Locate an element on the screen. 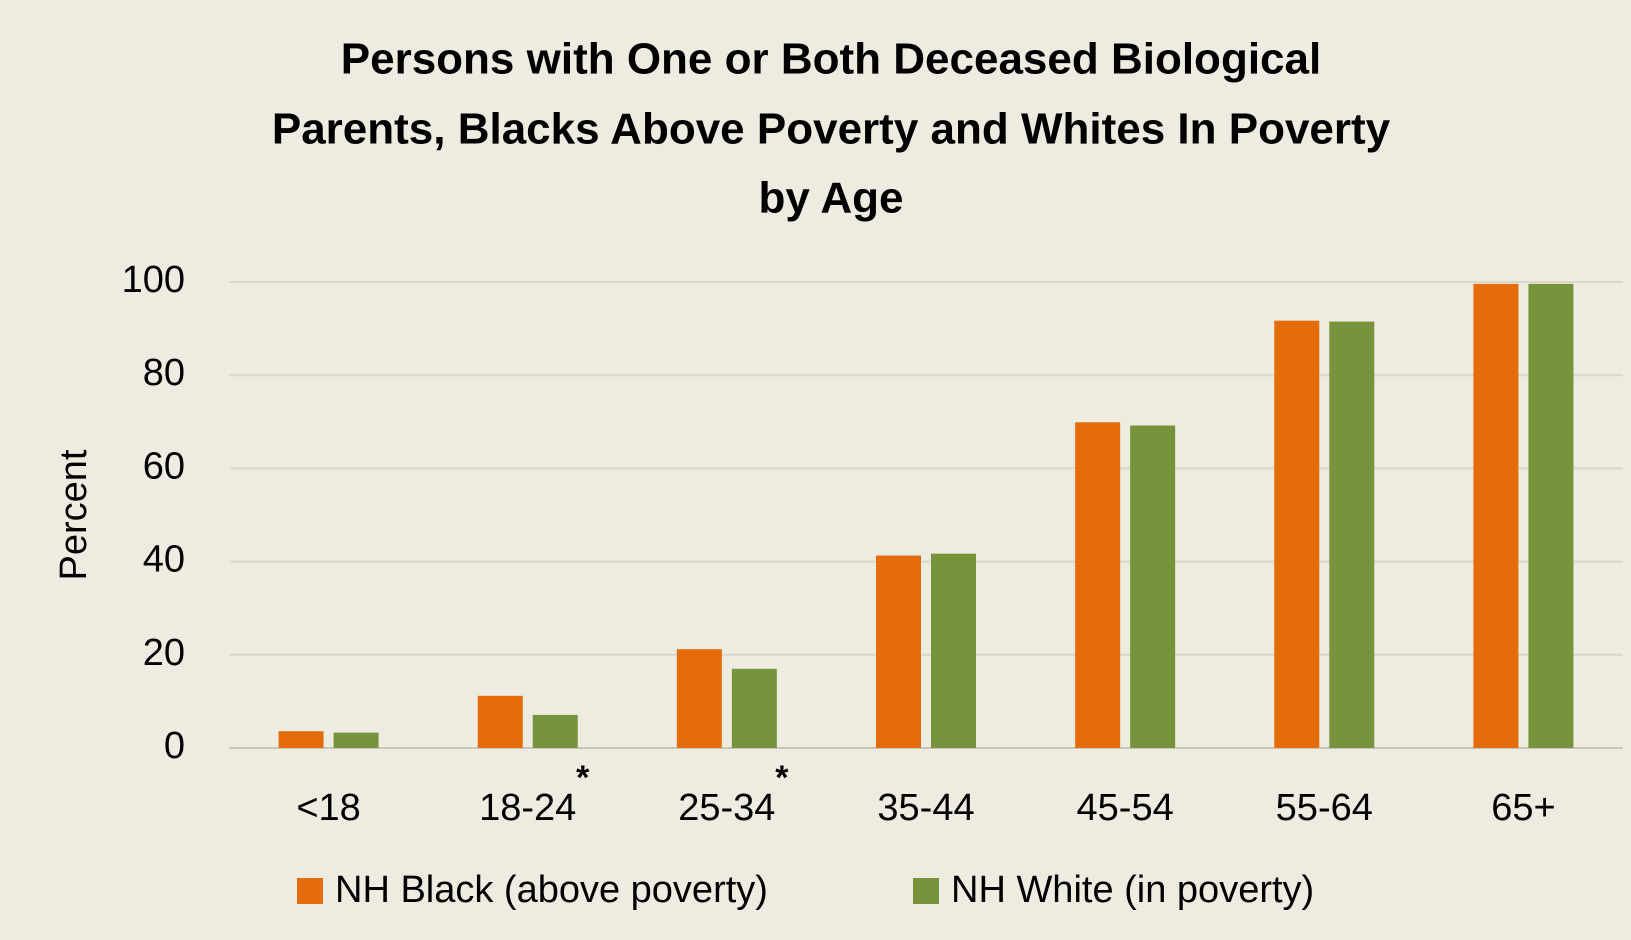 The image size is (1631, 940). y-tick-label: 20 is located at coordinates (164, 653).